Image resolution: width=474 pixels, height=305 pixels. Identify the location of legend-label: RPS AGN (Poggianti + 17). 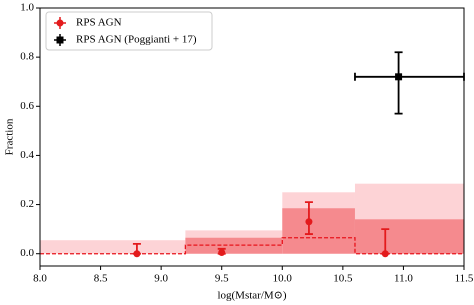
(136, 40).